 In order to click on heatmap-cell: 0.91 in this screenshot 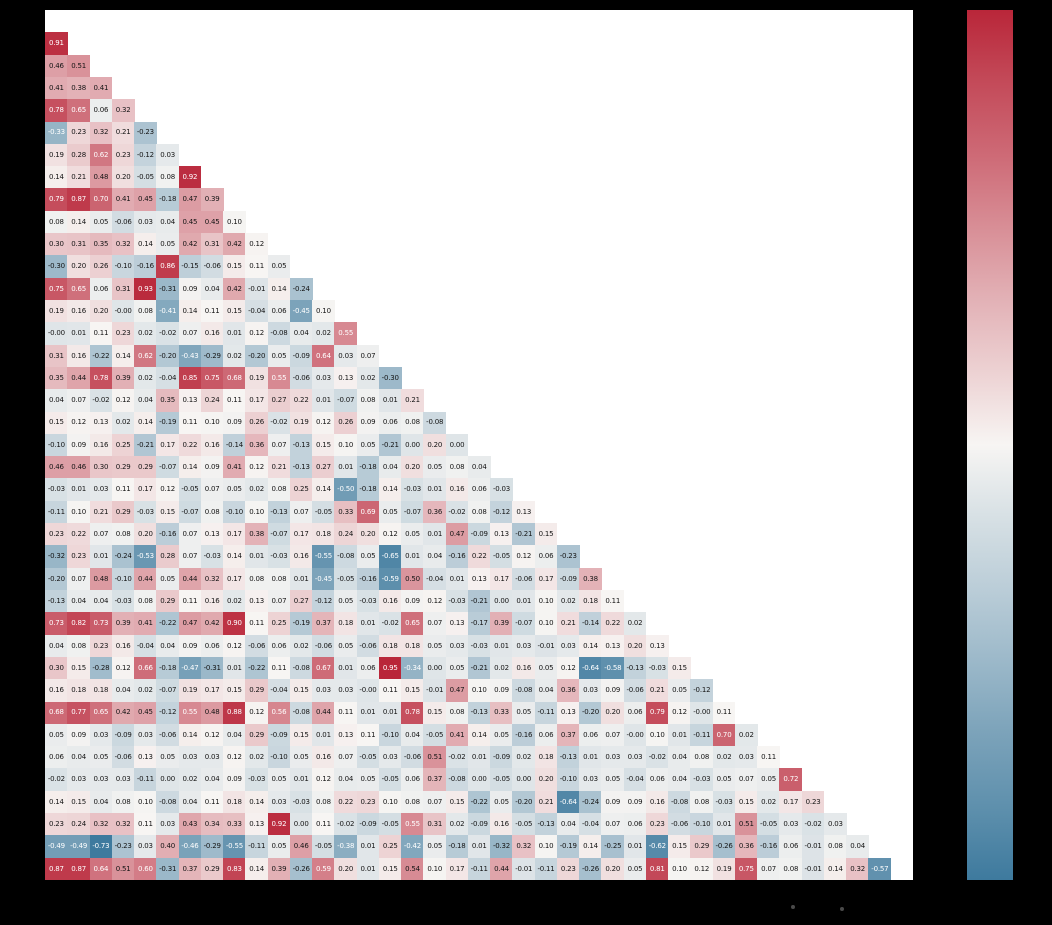, I will do `click(56, 44)`.